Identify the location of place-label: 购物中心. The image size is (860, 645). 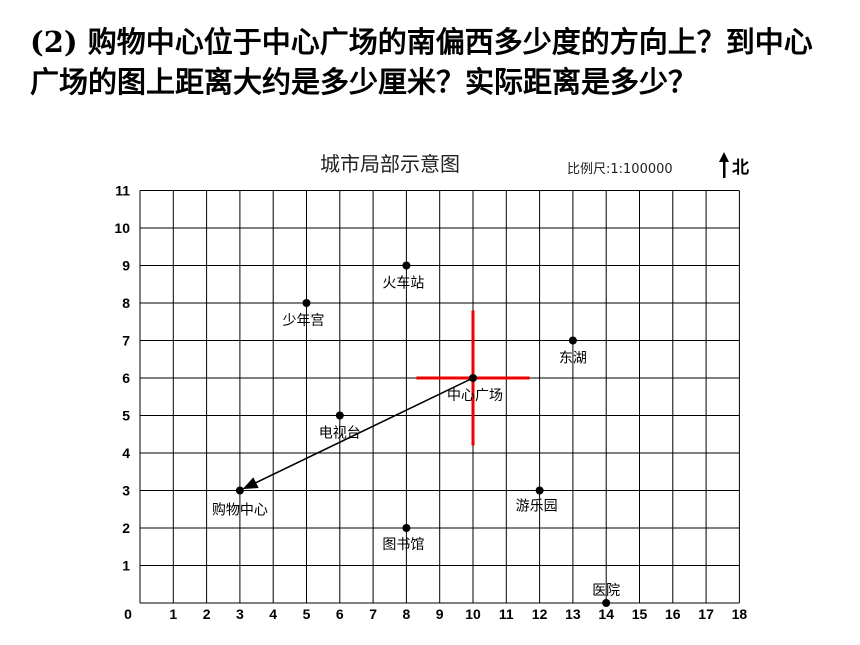
(240, 511).